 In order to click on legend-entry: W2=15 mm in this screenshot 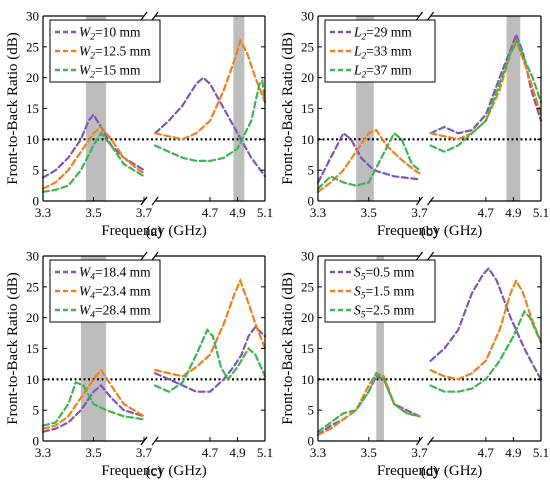, I will do `click(110, 72)`.